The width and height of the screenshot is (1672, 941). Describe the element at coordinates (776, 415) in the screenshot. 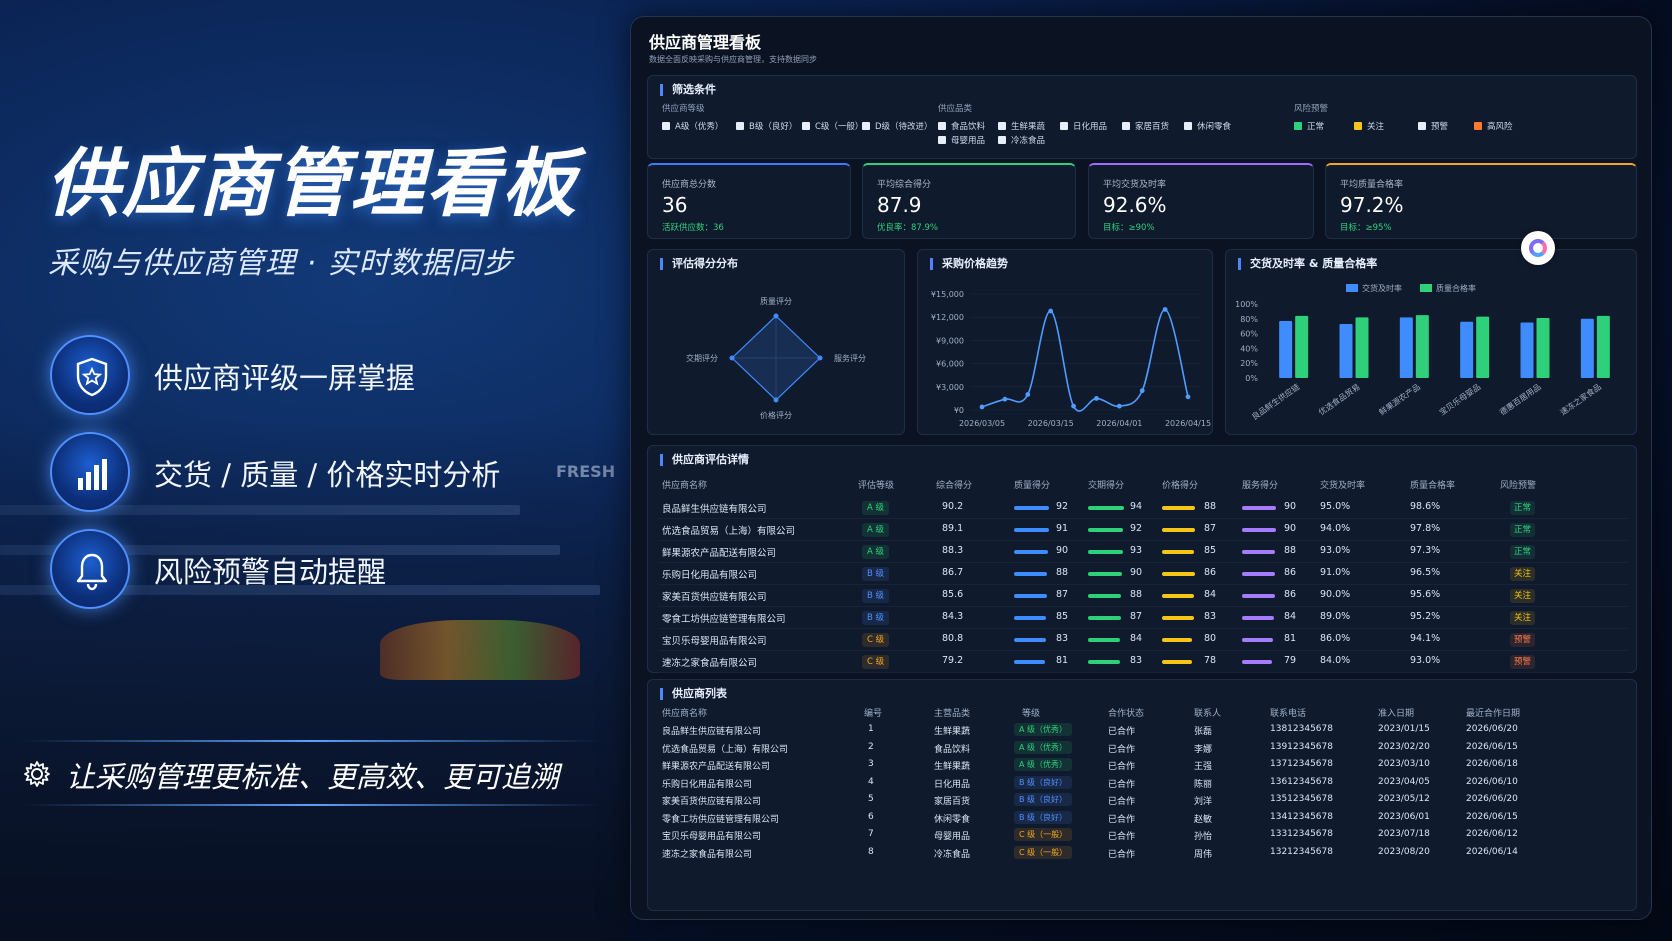

I see `radar-axis-label: 价格评分` at that location.